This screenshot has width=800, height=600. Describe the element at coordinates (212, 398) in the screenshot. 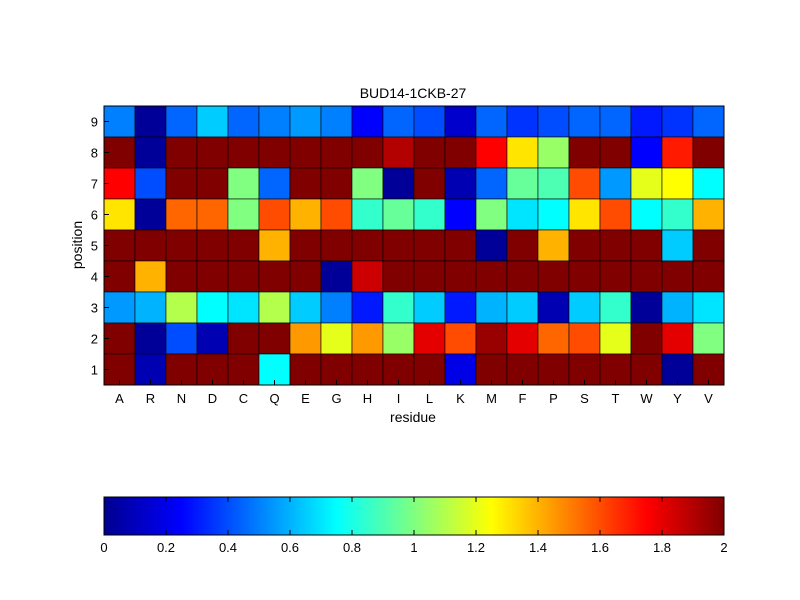

I see `x-tick-label: D` at that location.